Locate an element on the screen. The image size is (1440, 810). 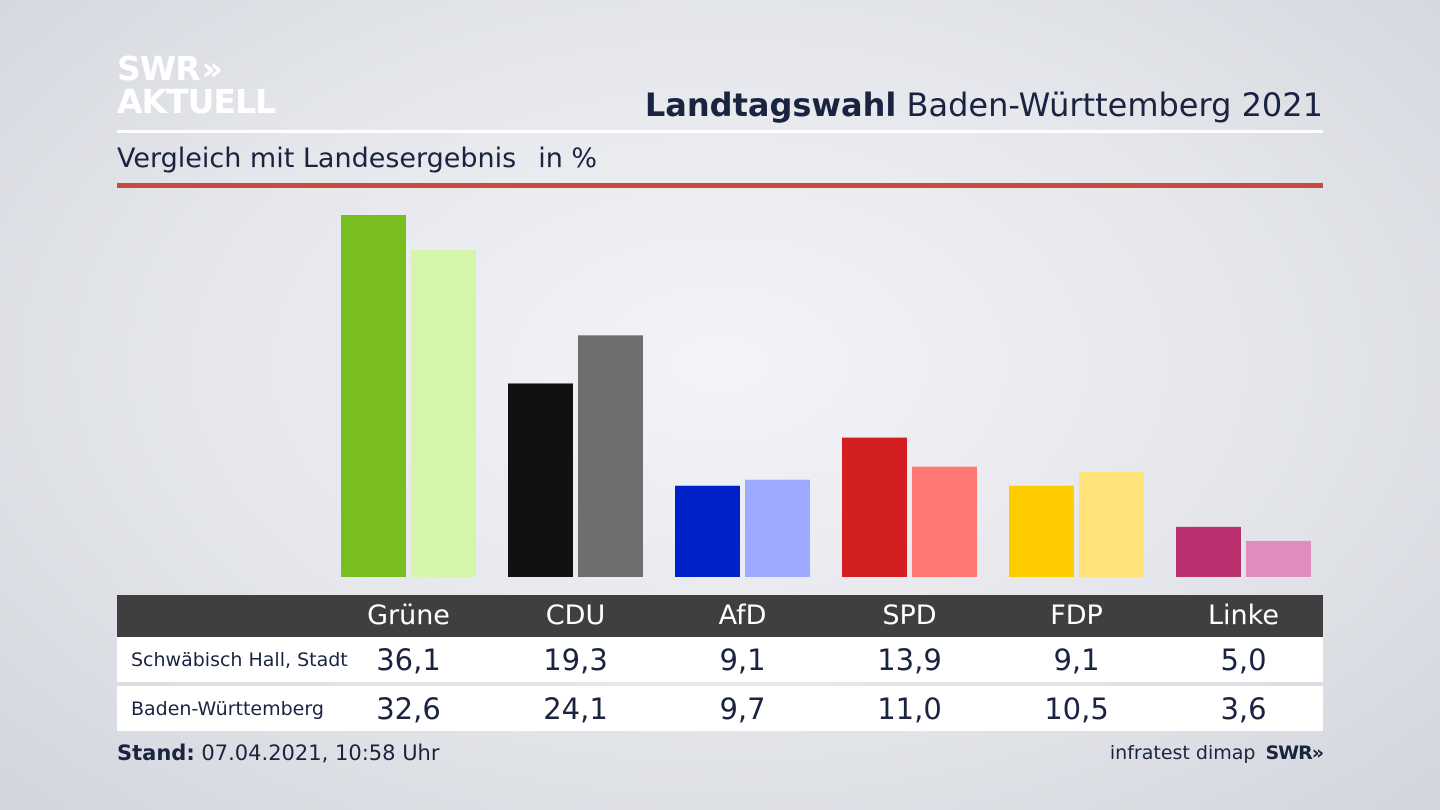
bar-grune-local is located at coordinates (373, 396).